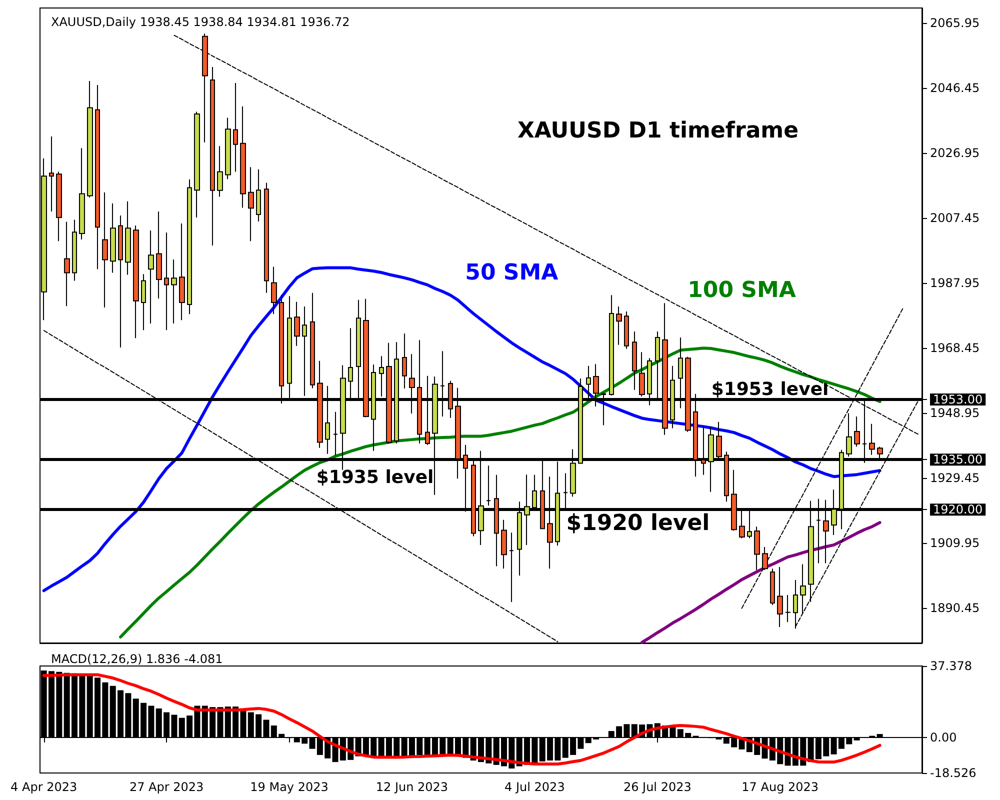  Describe the element at coordinates (943, 737) in the screenshot. I see `y-tick-label: 0.00` at that location.